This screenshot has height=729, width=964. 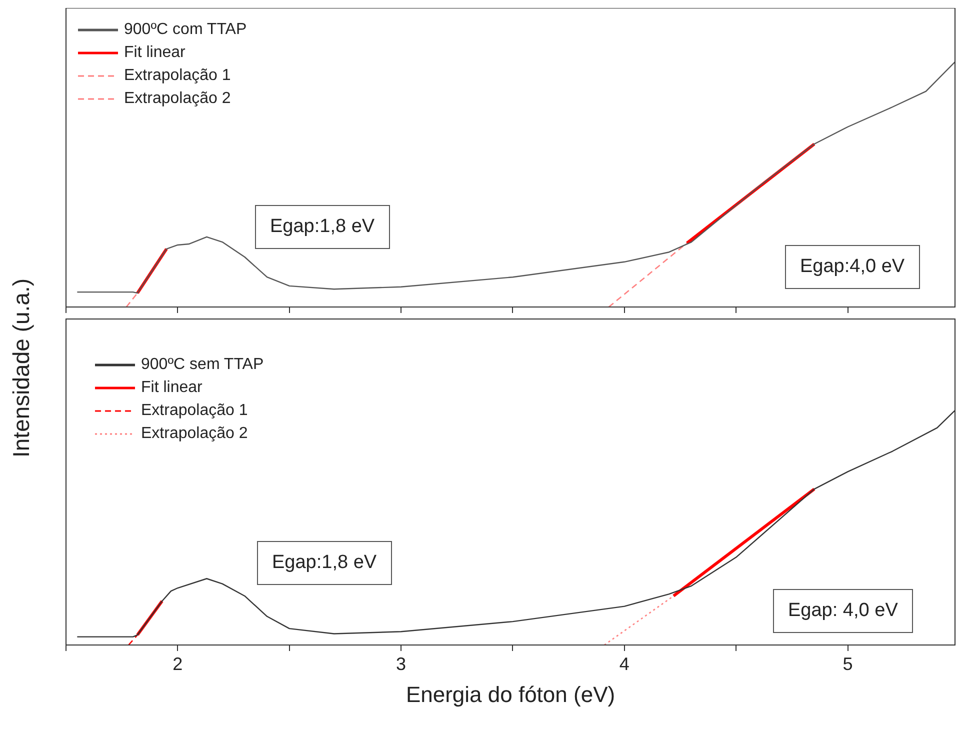 I want to click on x-tick-label: 2, so click(x=177, y=664).